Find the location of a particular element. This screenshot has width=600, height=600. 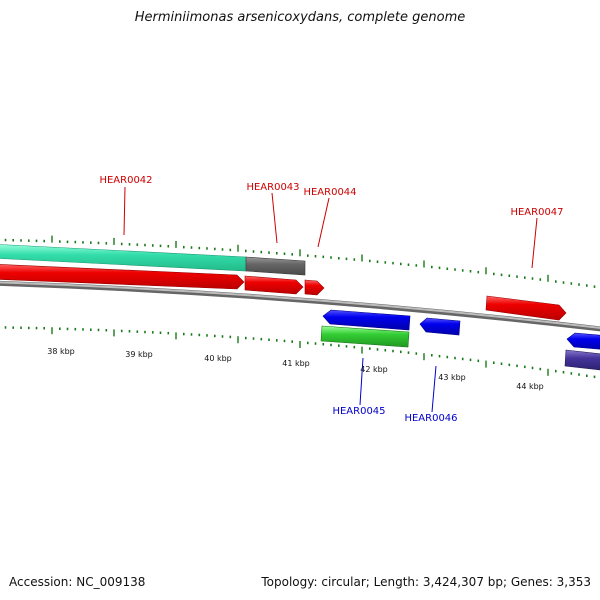

leader-hear0042 is located at coordinates (124, 211).